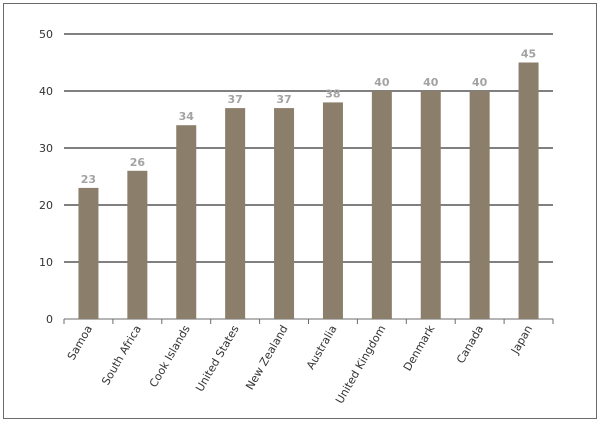 This screenshot has height=424, width=602. I want to click on y-axis: 0 10 20 30 40 50, so click(46, 177).